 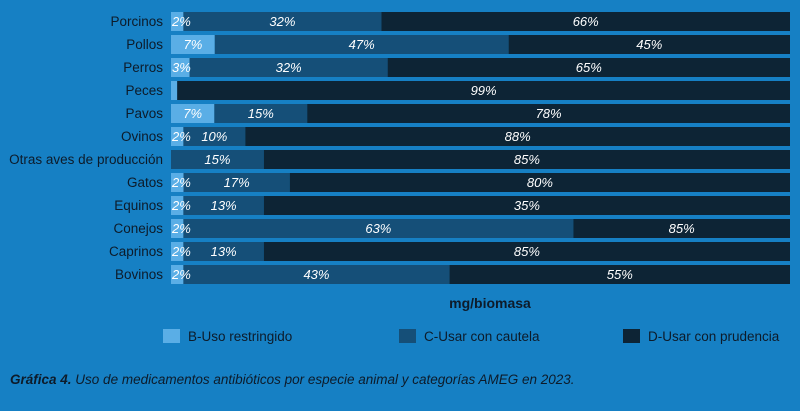 What do you see at coordinates (240, 336) in the screenshot?
I see `legend-label: B-Uso restringido` at bounding box center [240, 336].